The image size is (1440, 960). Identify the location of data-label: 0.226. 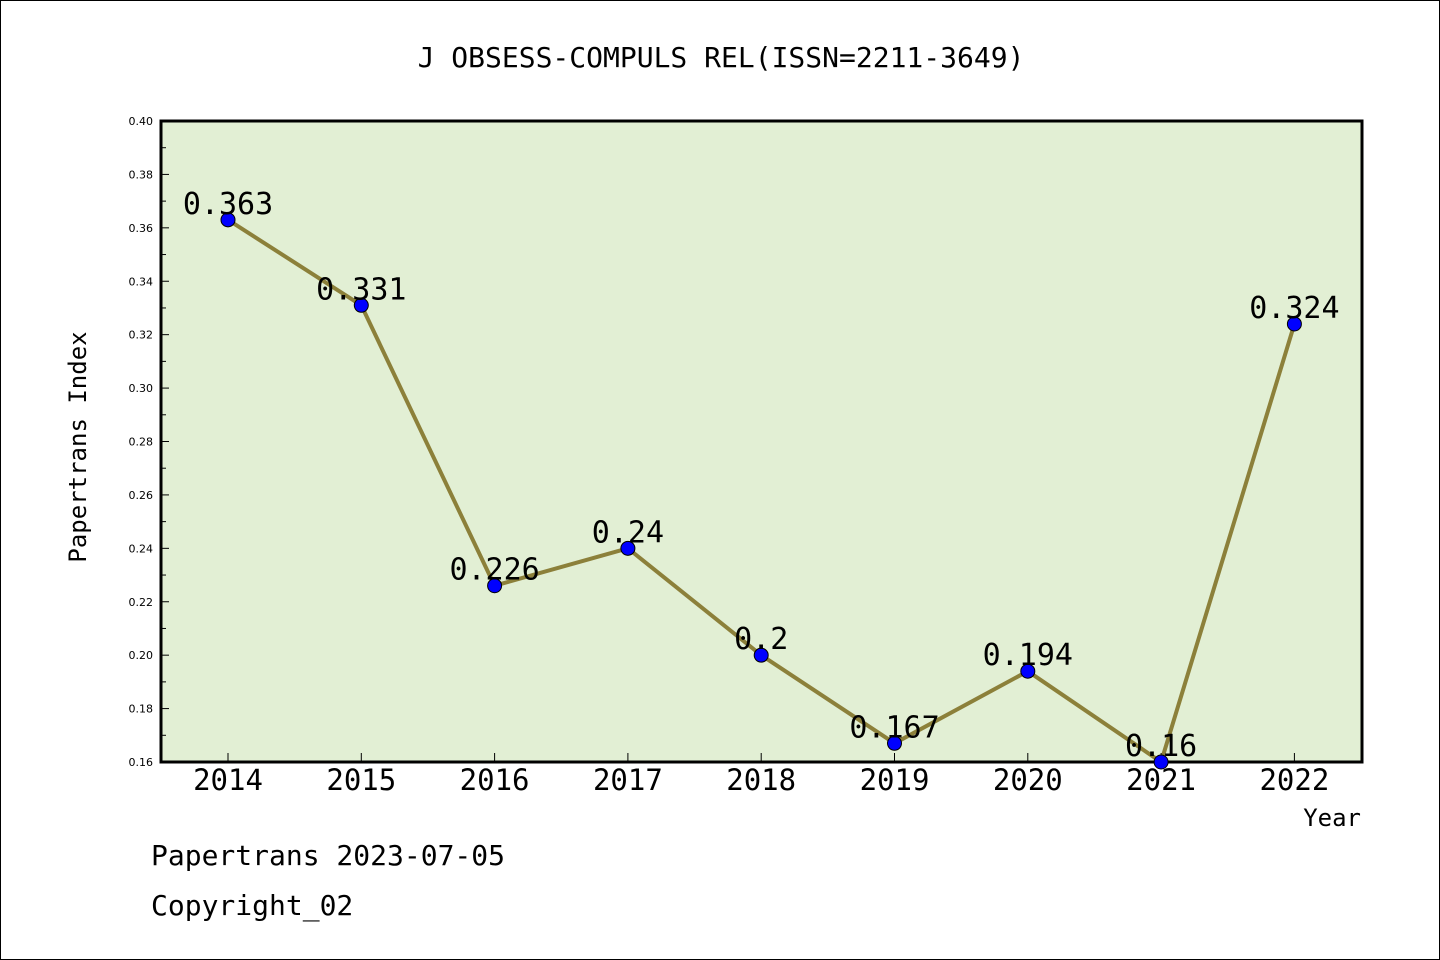
(494, 570).